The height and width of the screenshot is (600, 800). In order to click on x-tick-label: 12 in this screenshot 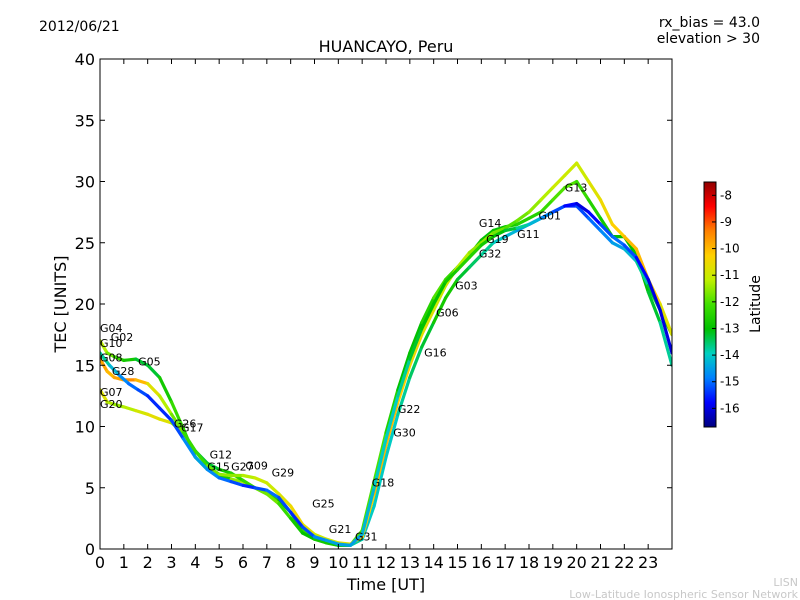, I will do `click(386, 562)`.